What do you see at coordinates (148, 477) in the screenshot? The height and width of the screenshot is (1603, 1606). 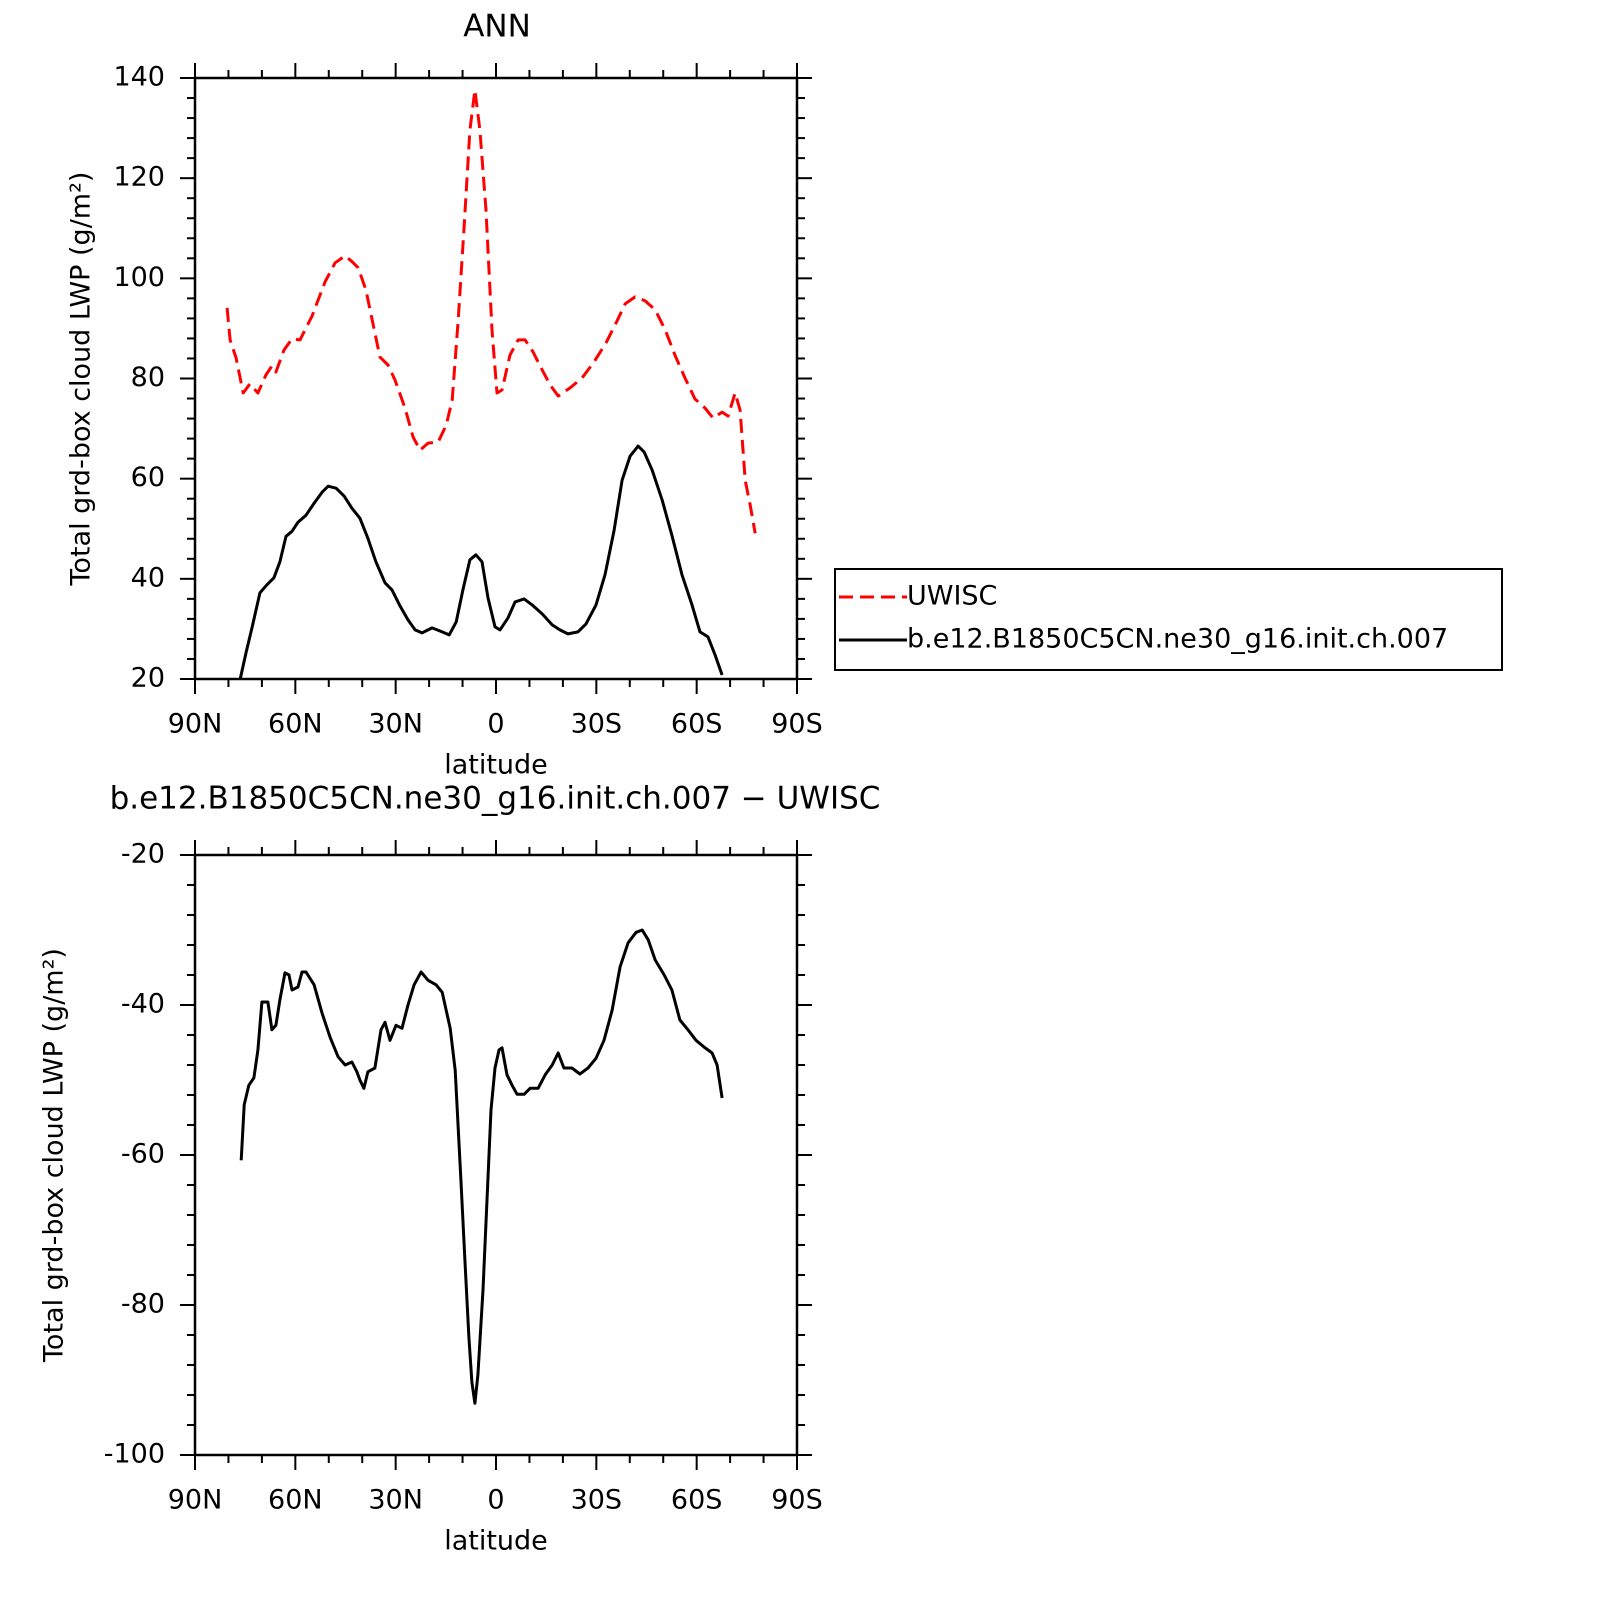 I see `y-tick-label: 60` at bounding box center [148, 477].